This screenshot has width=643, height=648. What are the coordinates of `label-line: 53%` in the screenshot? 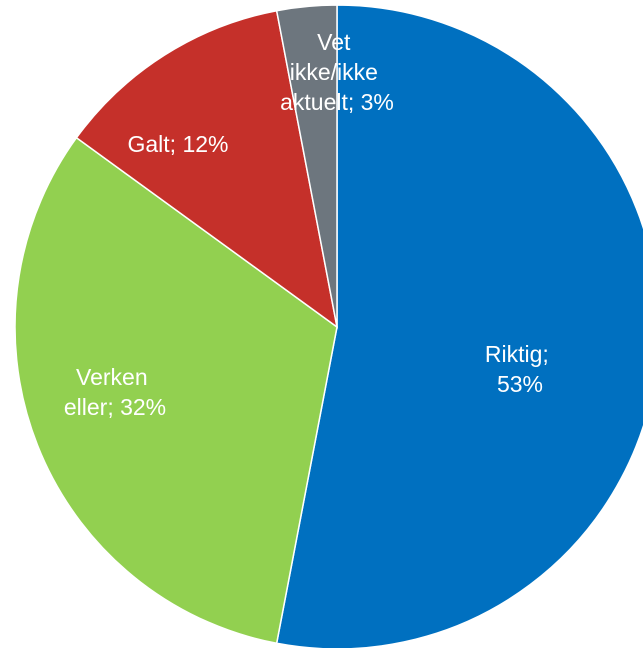 It's located at (520, 384).